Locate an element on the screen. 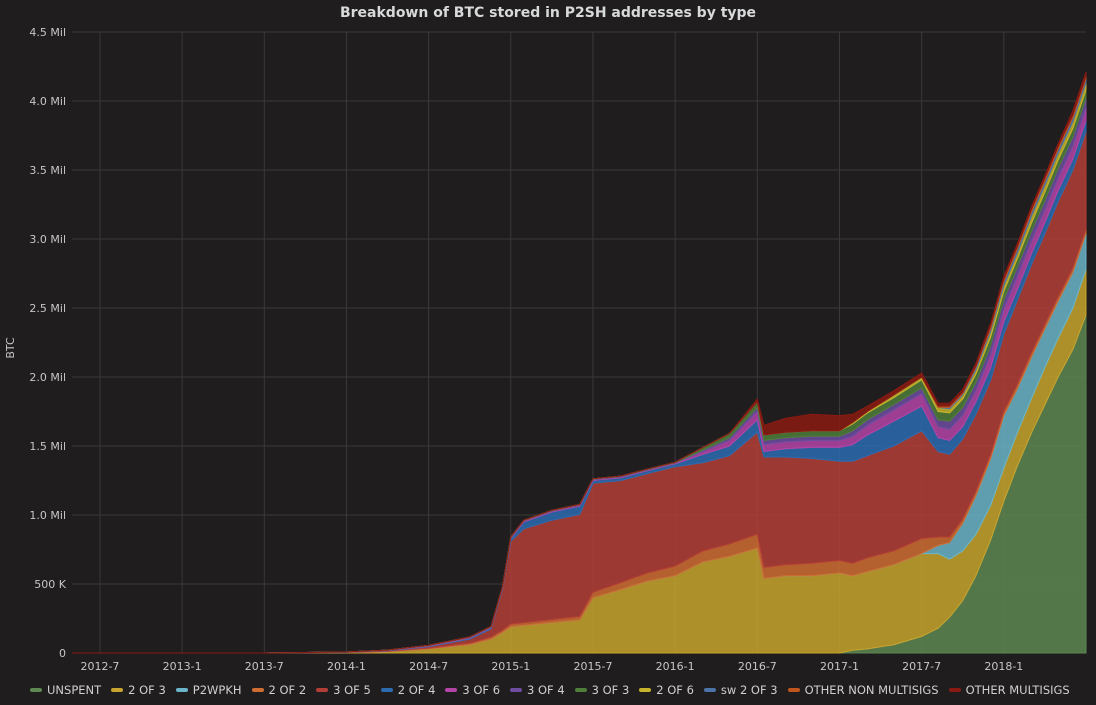 The image size is (1096, 705). y-tick-label: 2.0 Mil is located at coordinates (47, 377).